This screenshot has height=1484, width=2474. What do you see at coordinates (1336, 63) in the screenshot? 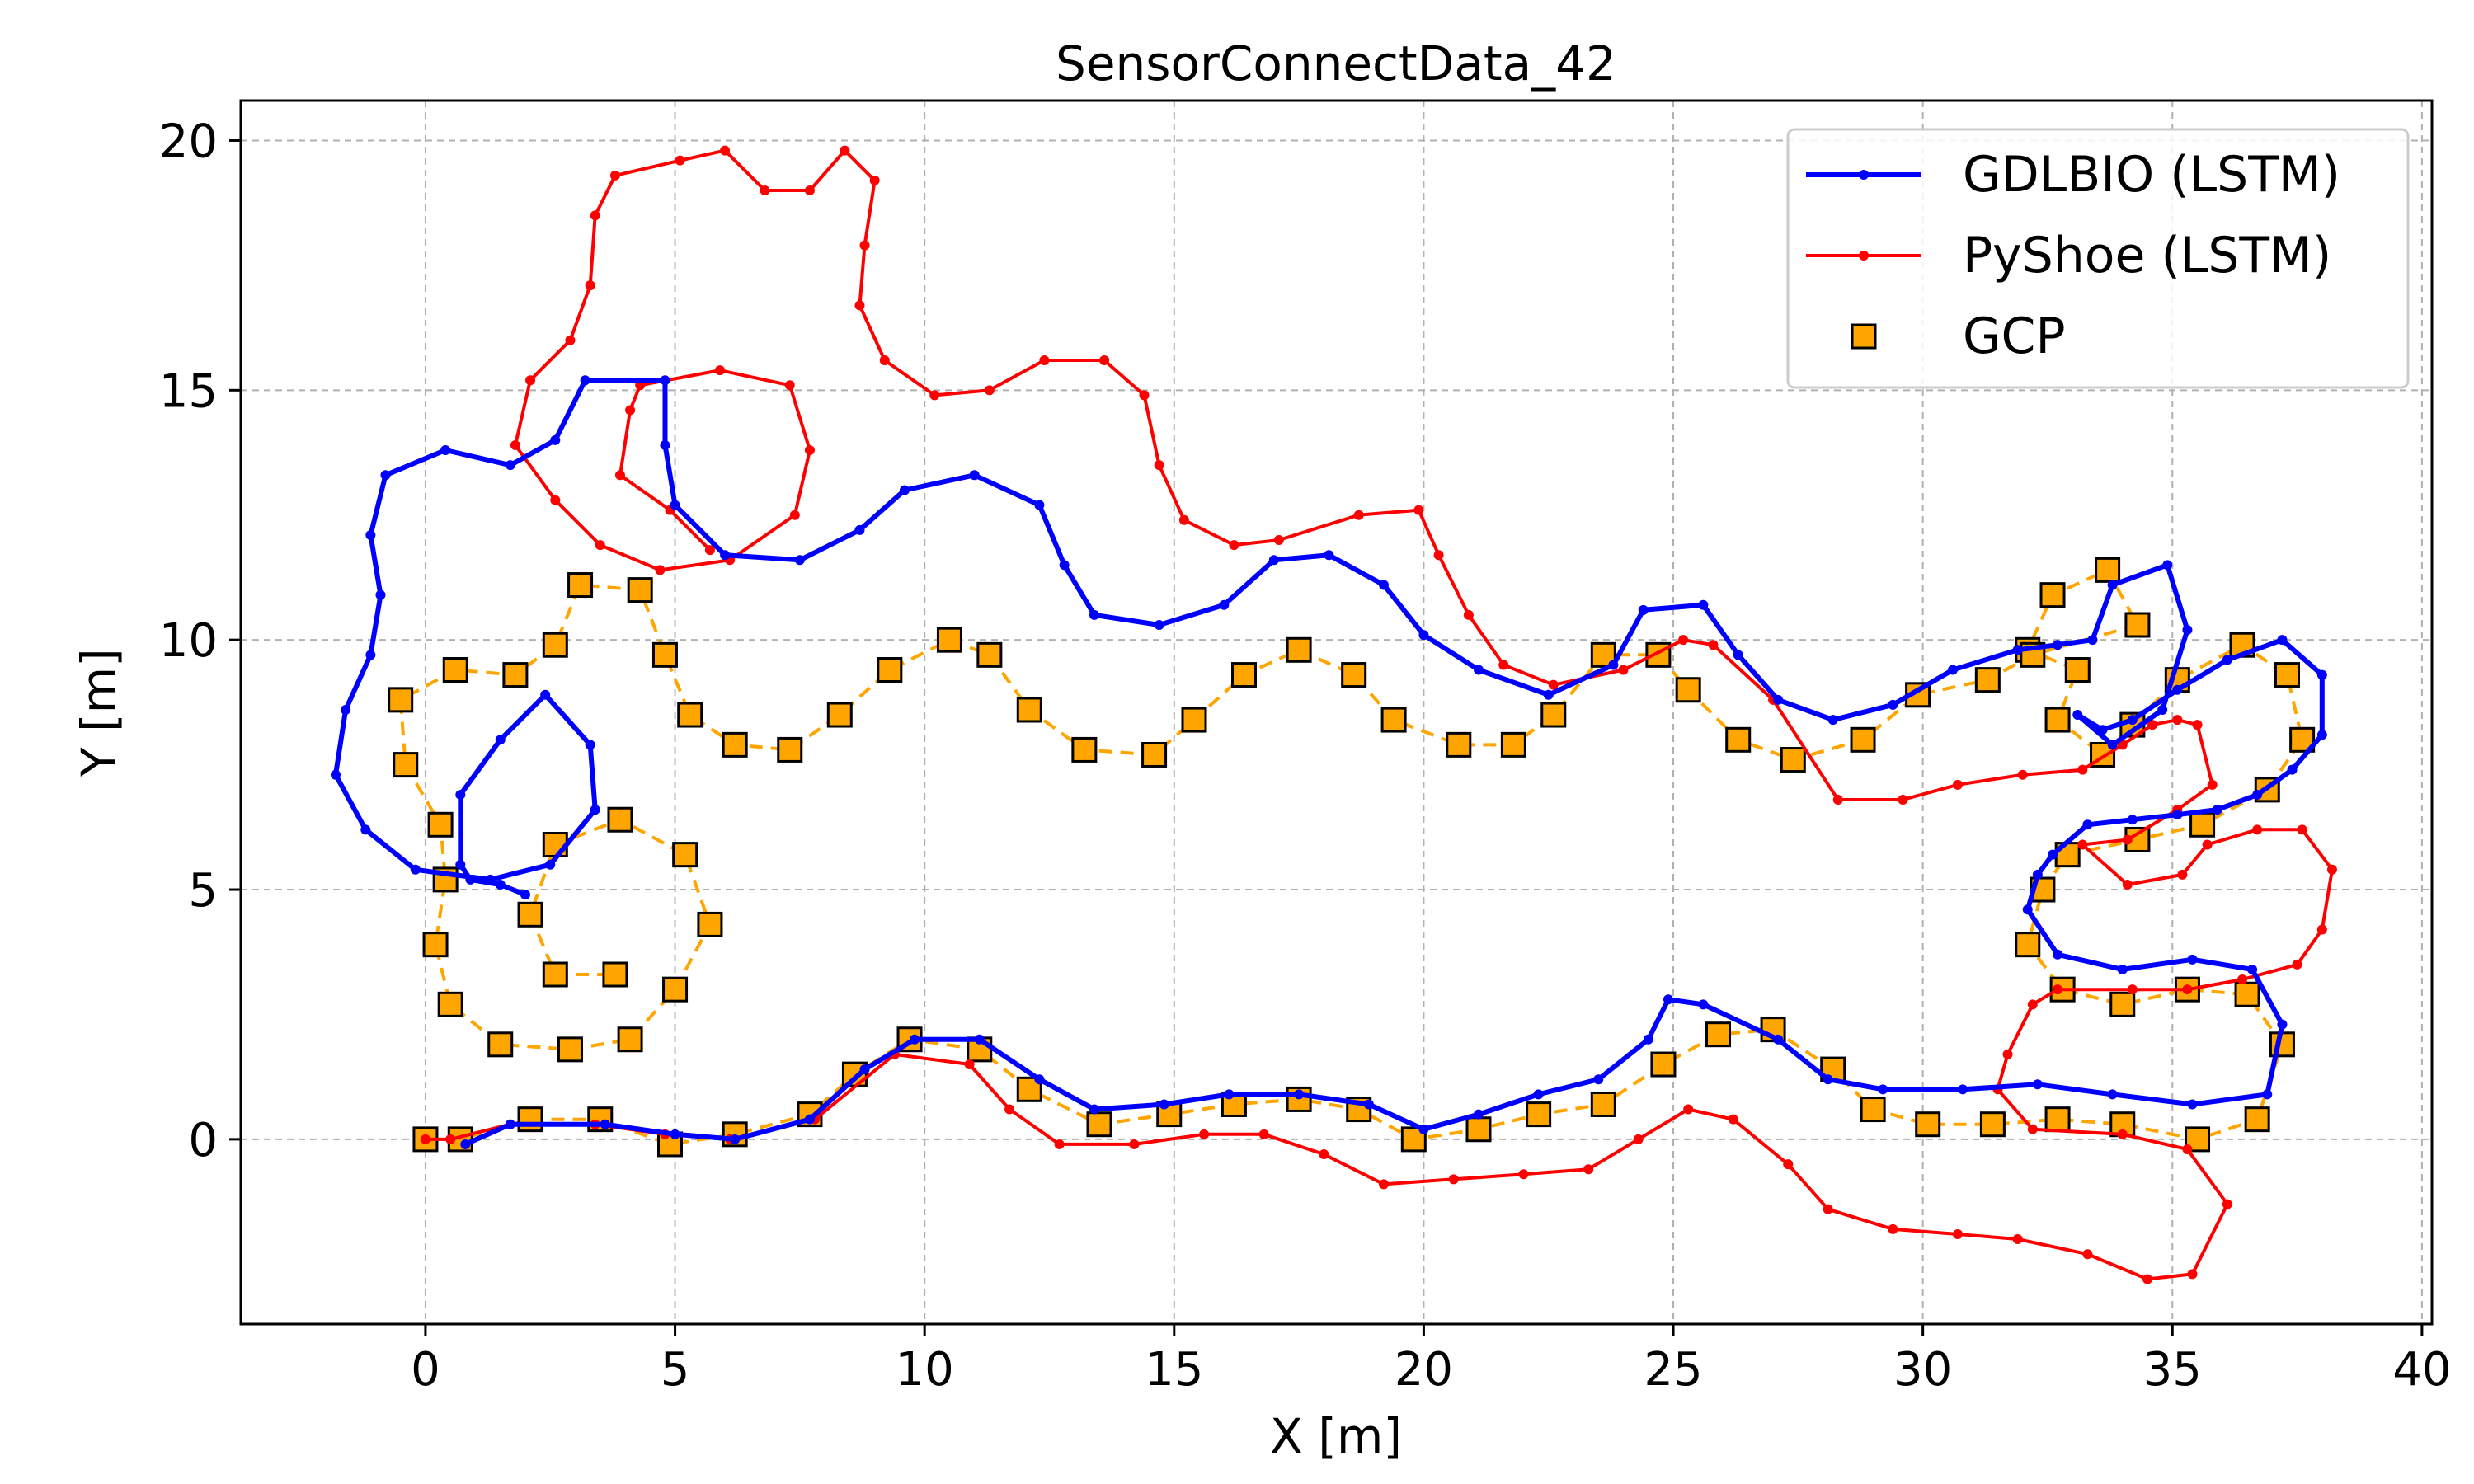
I see `chart-title: SensorConnectData_42` at bounding box center [1336, 63].